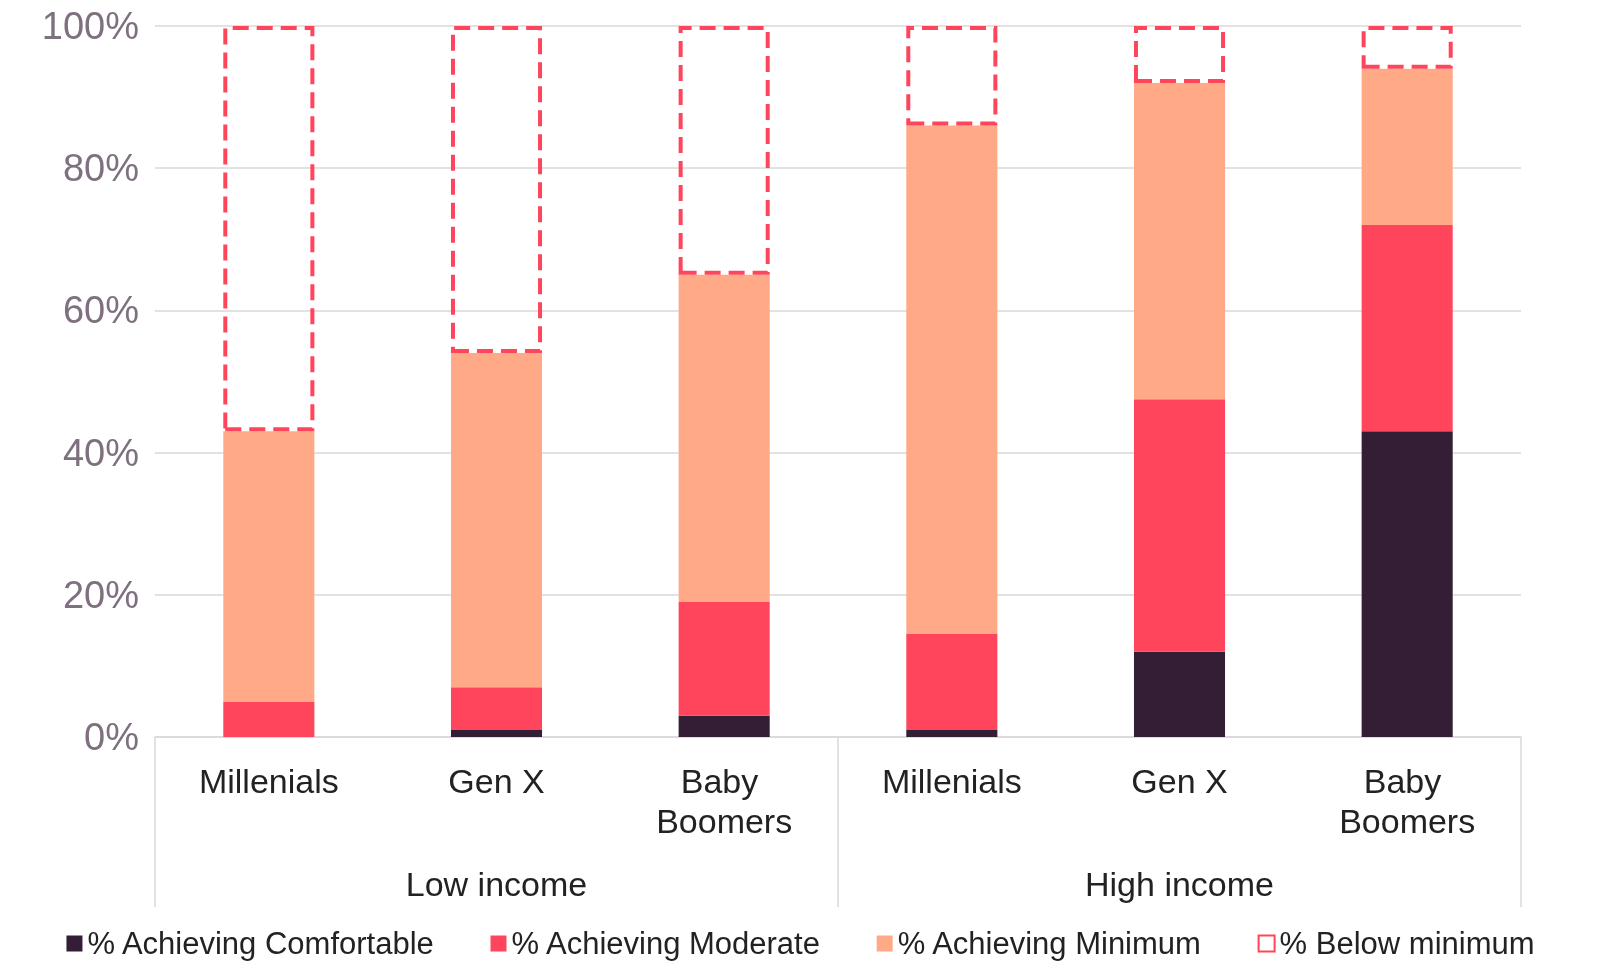  Describe the element at coordinates (1179, 884) in the screenshot. I see `text: High income` at that location.